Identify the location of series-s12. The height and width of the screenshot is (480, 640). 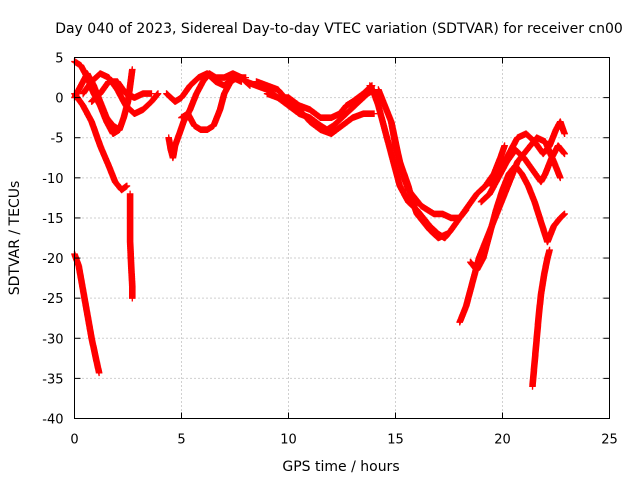
(315, 107).